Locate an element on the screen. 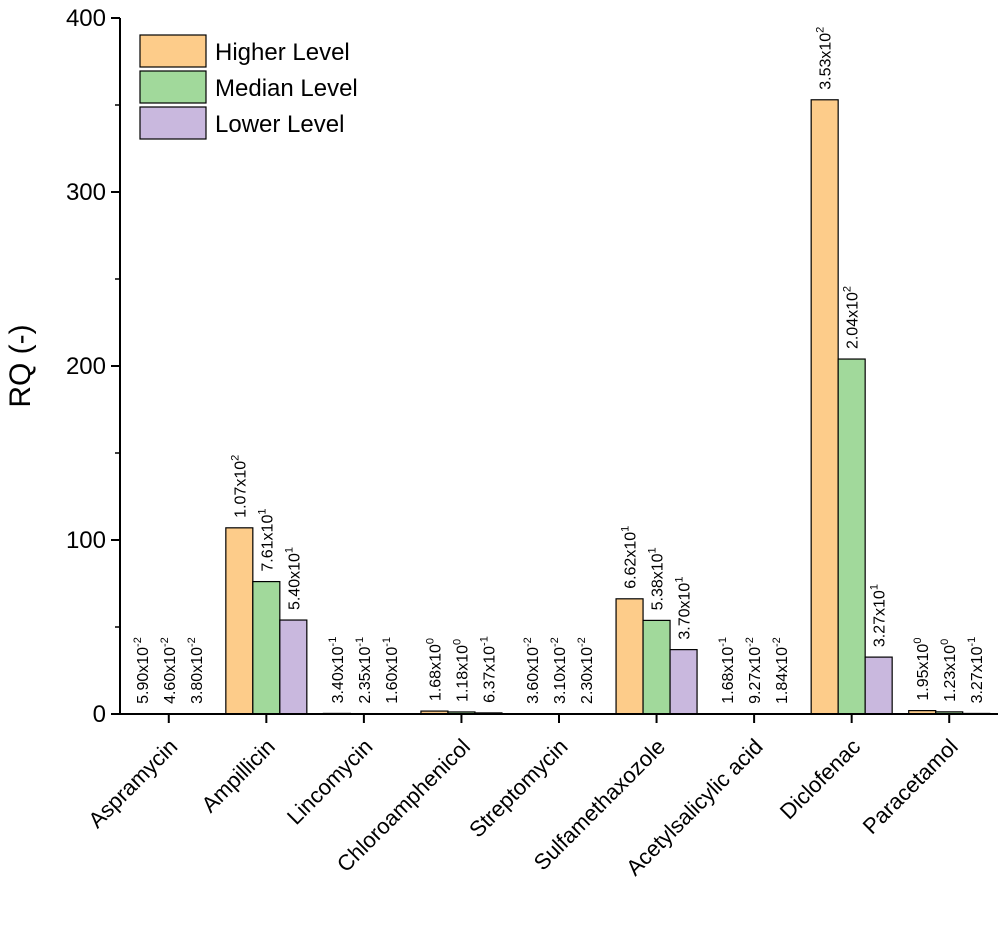  x-tick-label: Aspramycin is located at coordinates (132, 783).